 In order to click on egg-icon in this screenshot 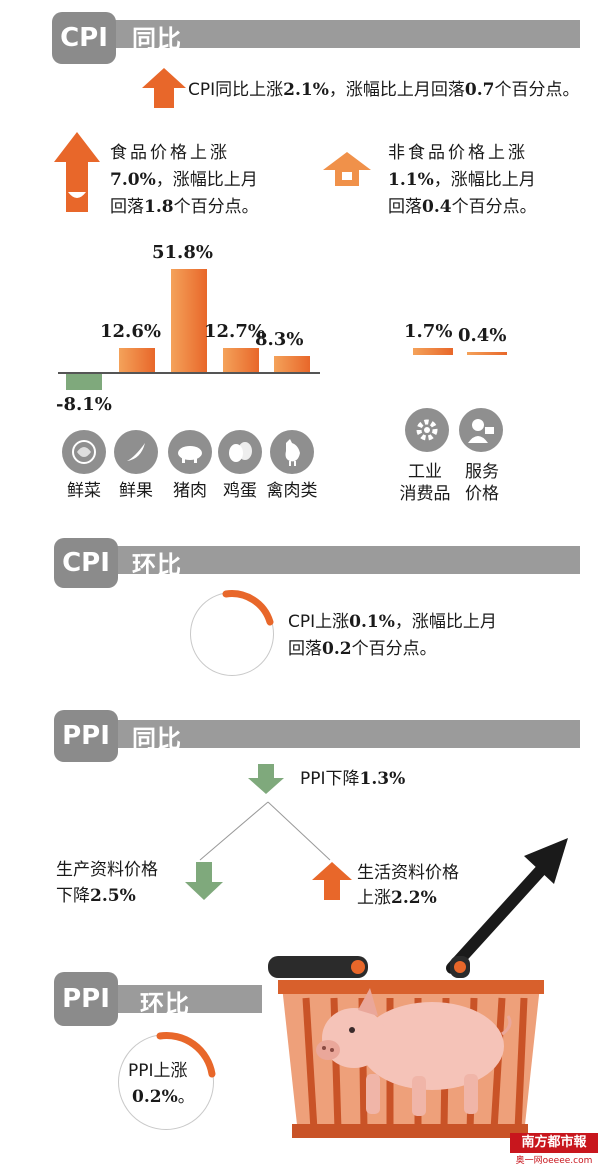, I will do `click(240, 452)`.